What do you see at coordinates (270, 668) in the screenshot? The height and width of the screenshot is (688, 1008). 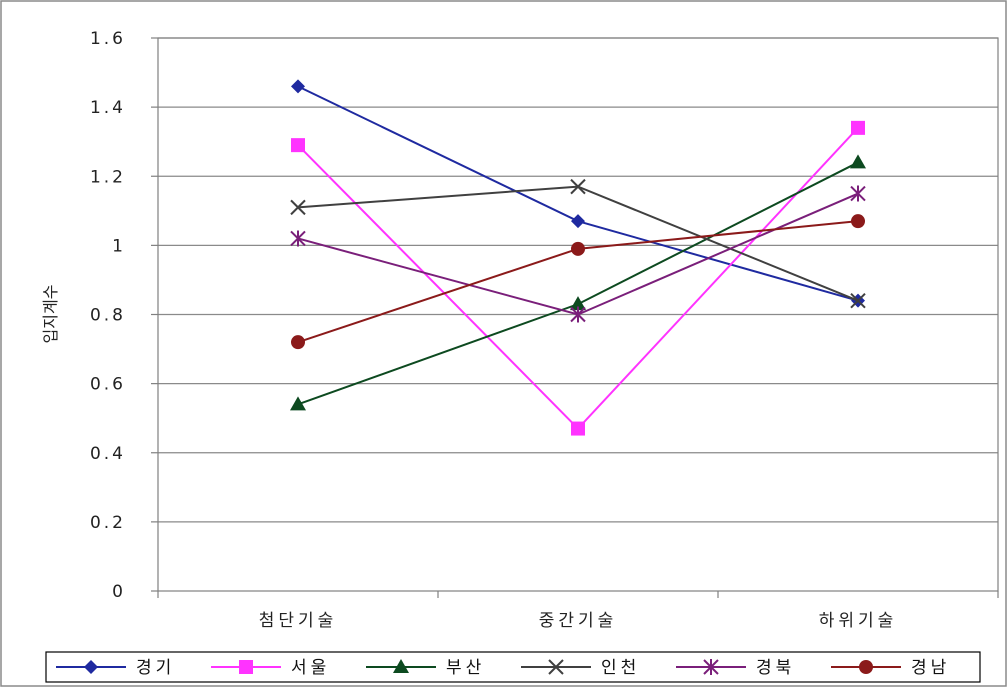 I see `legend-item: 서울` at bounding box center [270, 668].